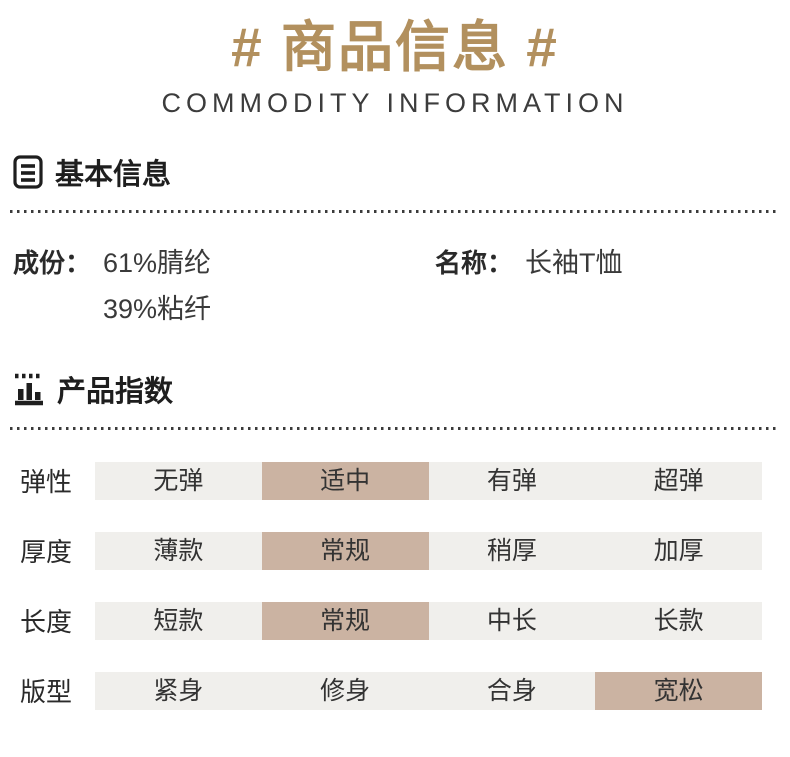 This screenshot has height=757, width=790. Describe the element at coordinates (474, 262) in the screenshot. I see `name-label: 名称：` at that location.